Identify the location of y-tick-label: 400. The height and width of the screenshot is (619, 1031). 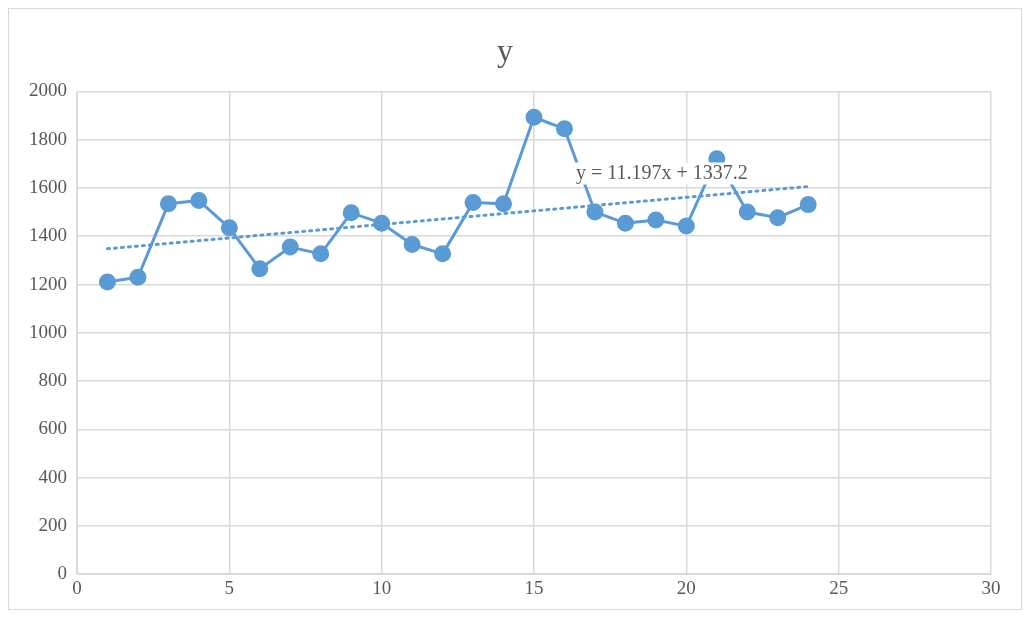
(52, 476).